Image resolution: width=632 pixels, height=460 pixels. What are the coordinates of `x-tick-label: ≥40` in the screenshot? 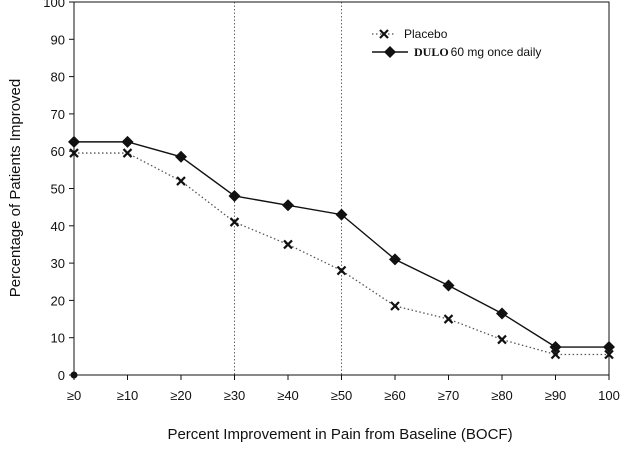 It's located at (288, 395).